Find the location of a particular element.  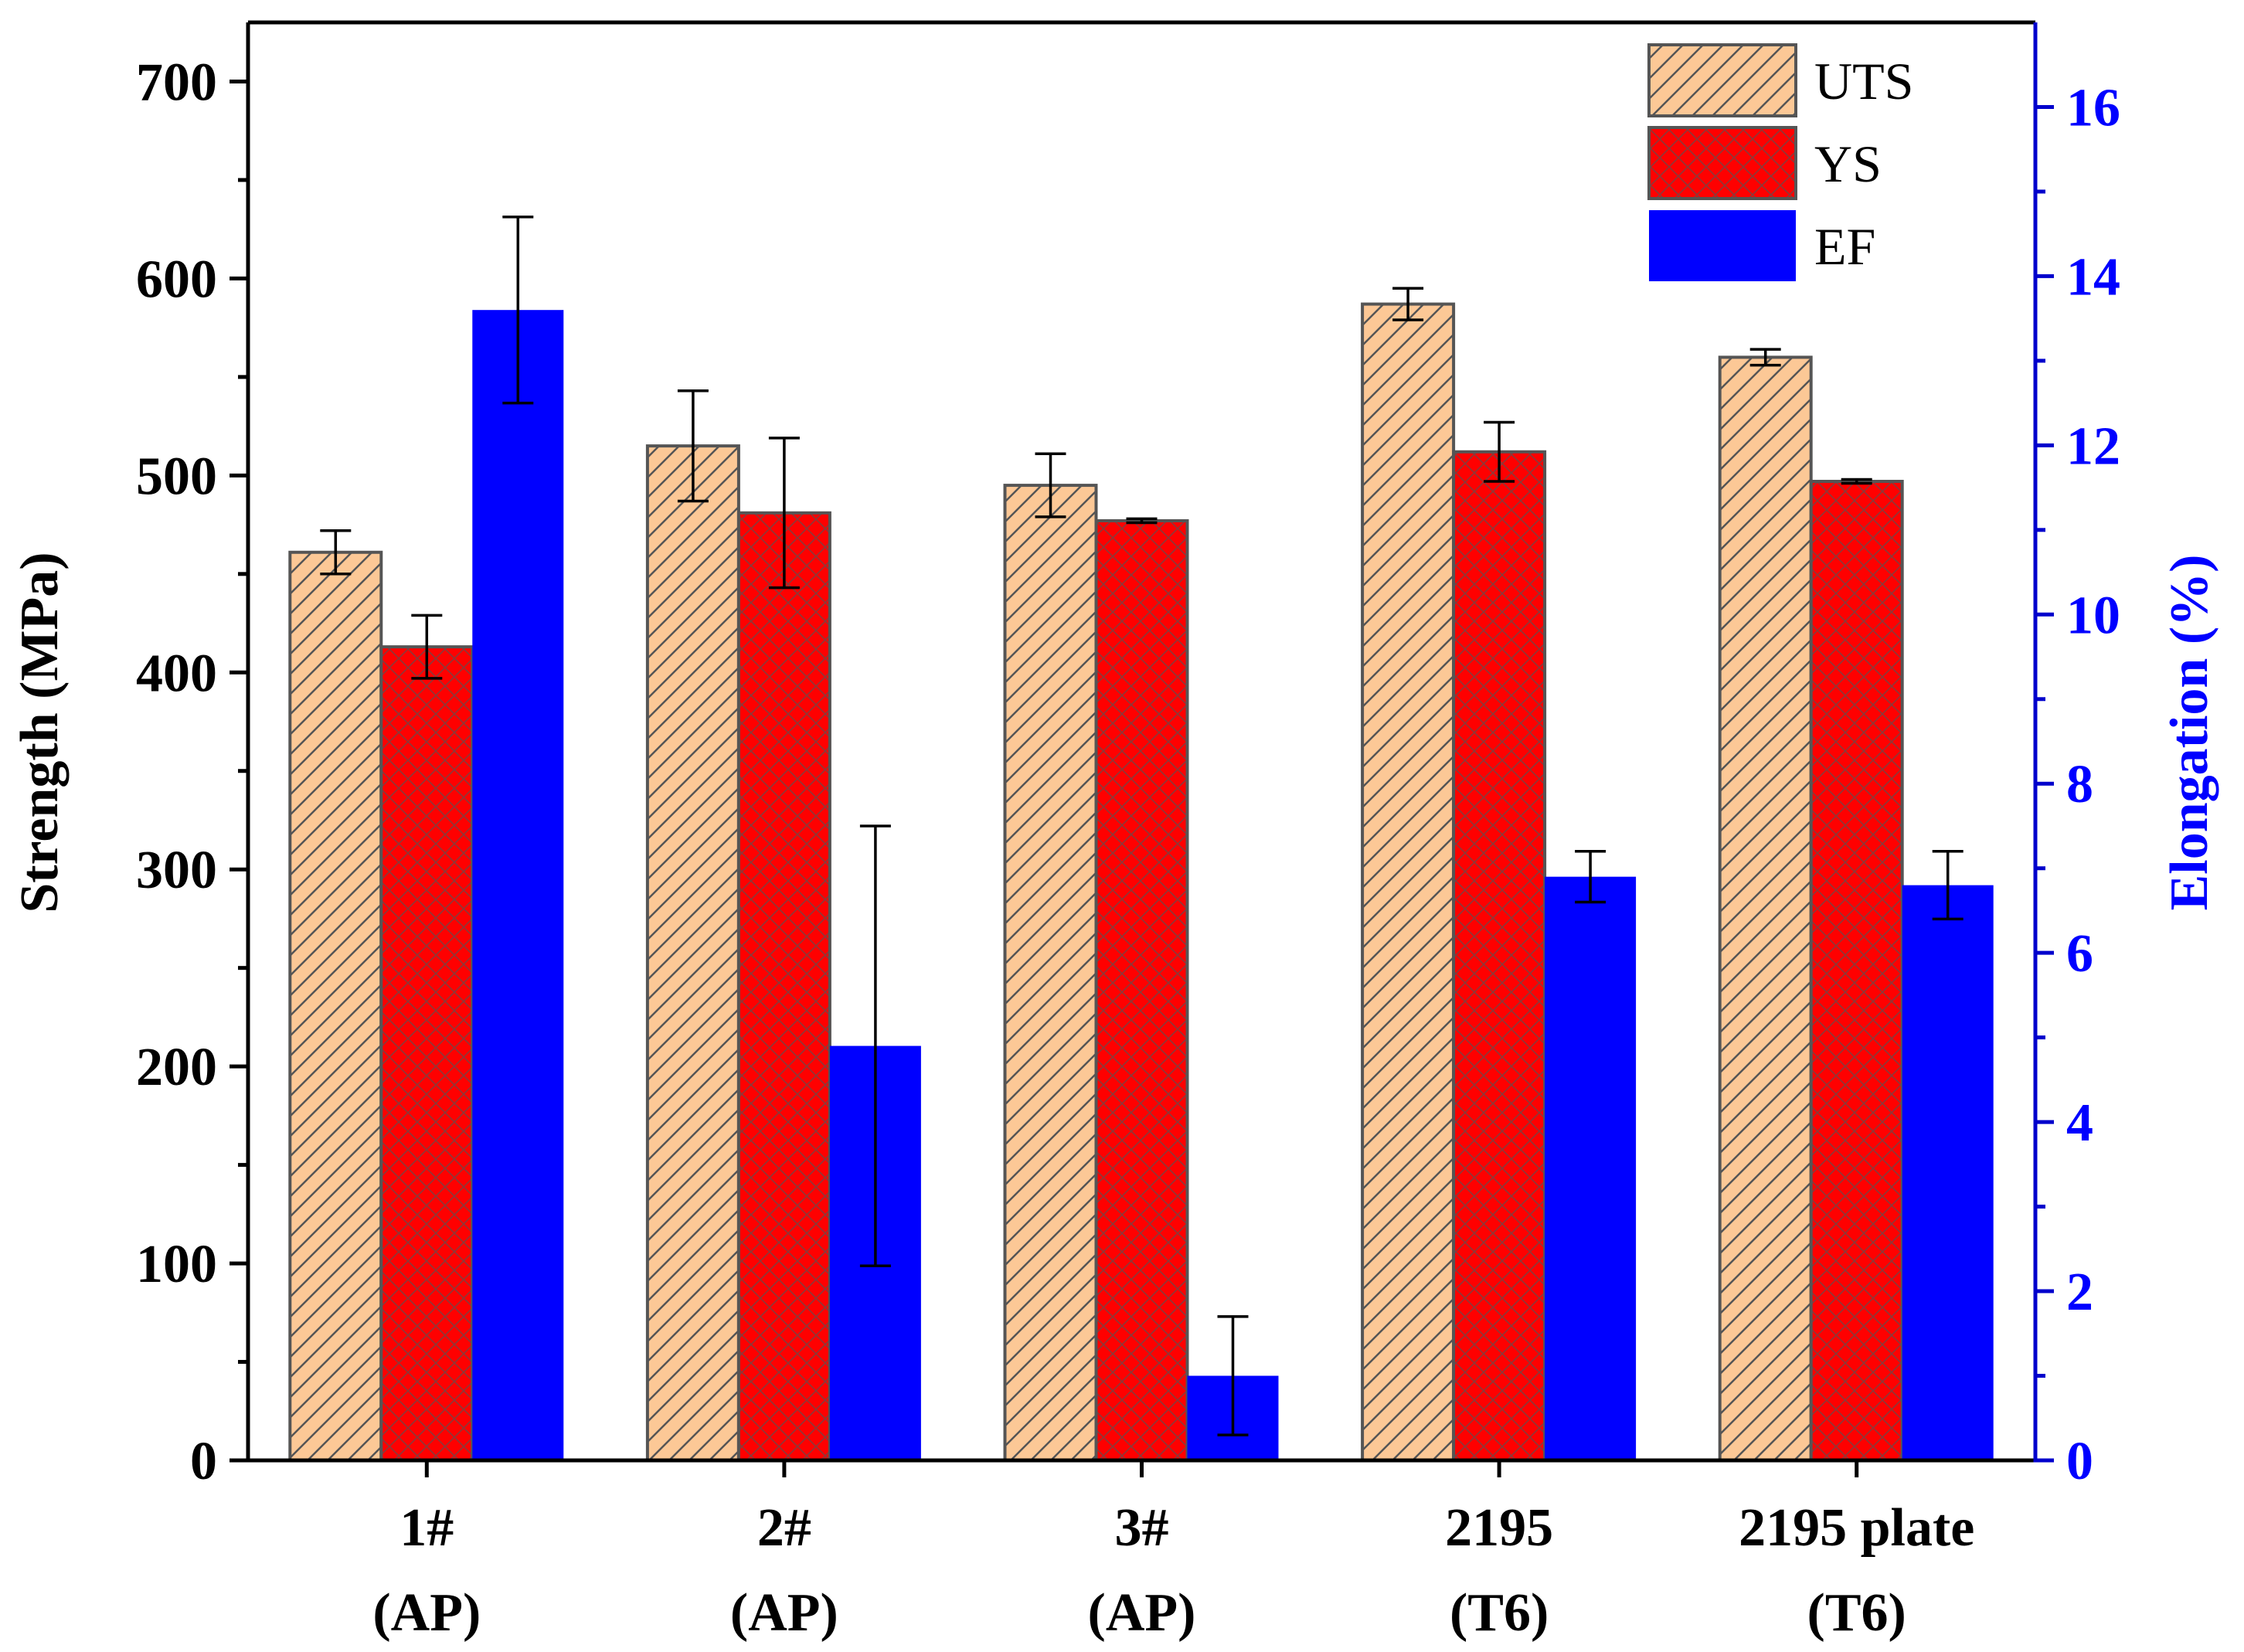

y-tick-label-5: 500 is located at coordinates (176, 477).